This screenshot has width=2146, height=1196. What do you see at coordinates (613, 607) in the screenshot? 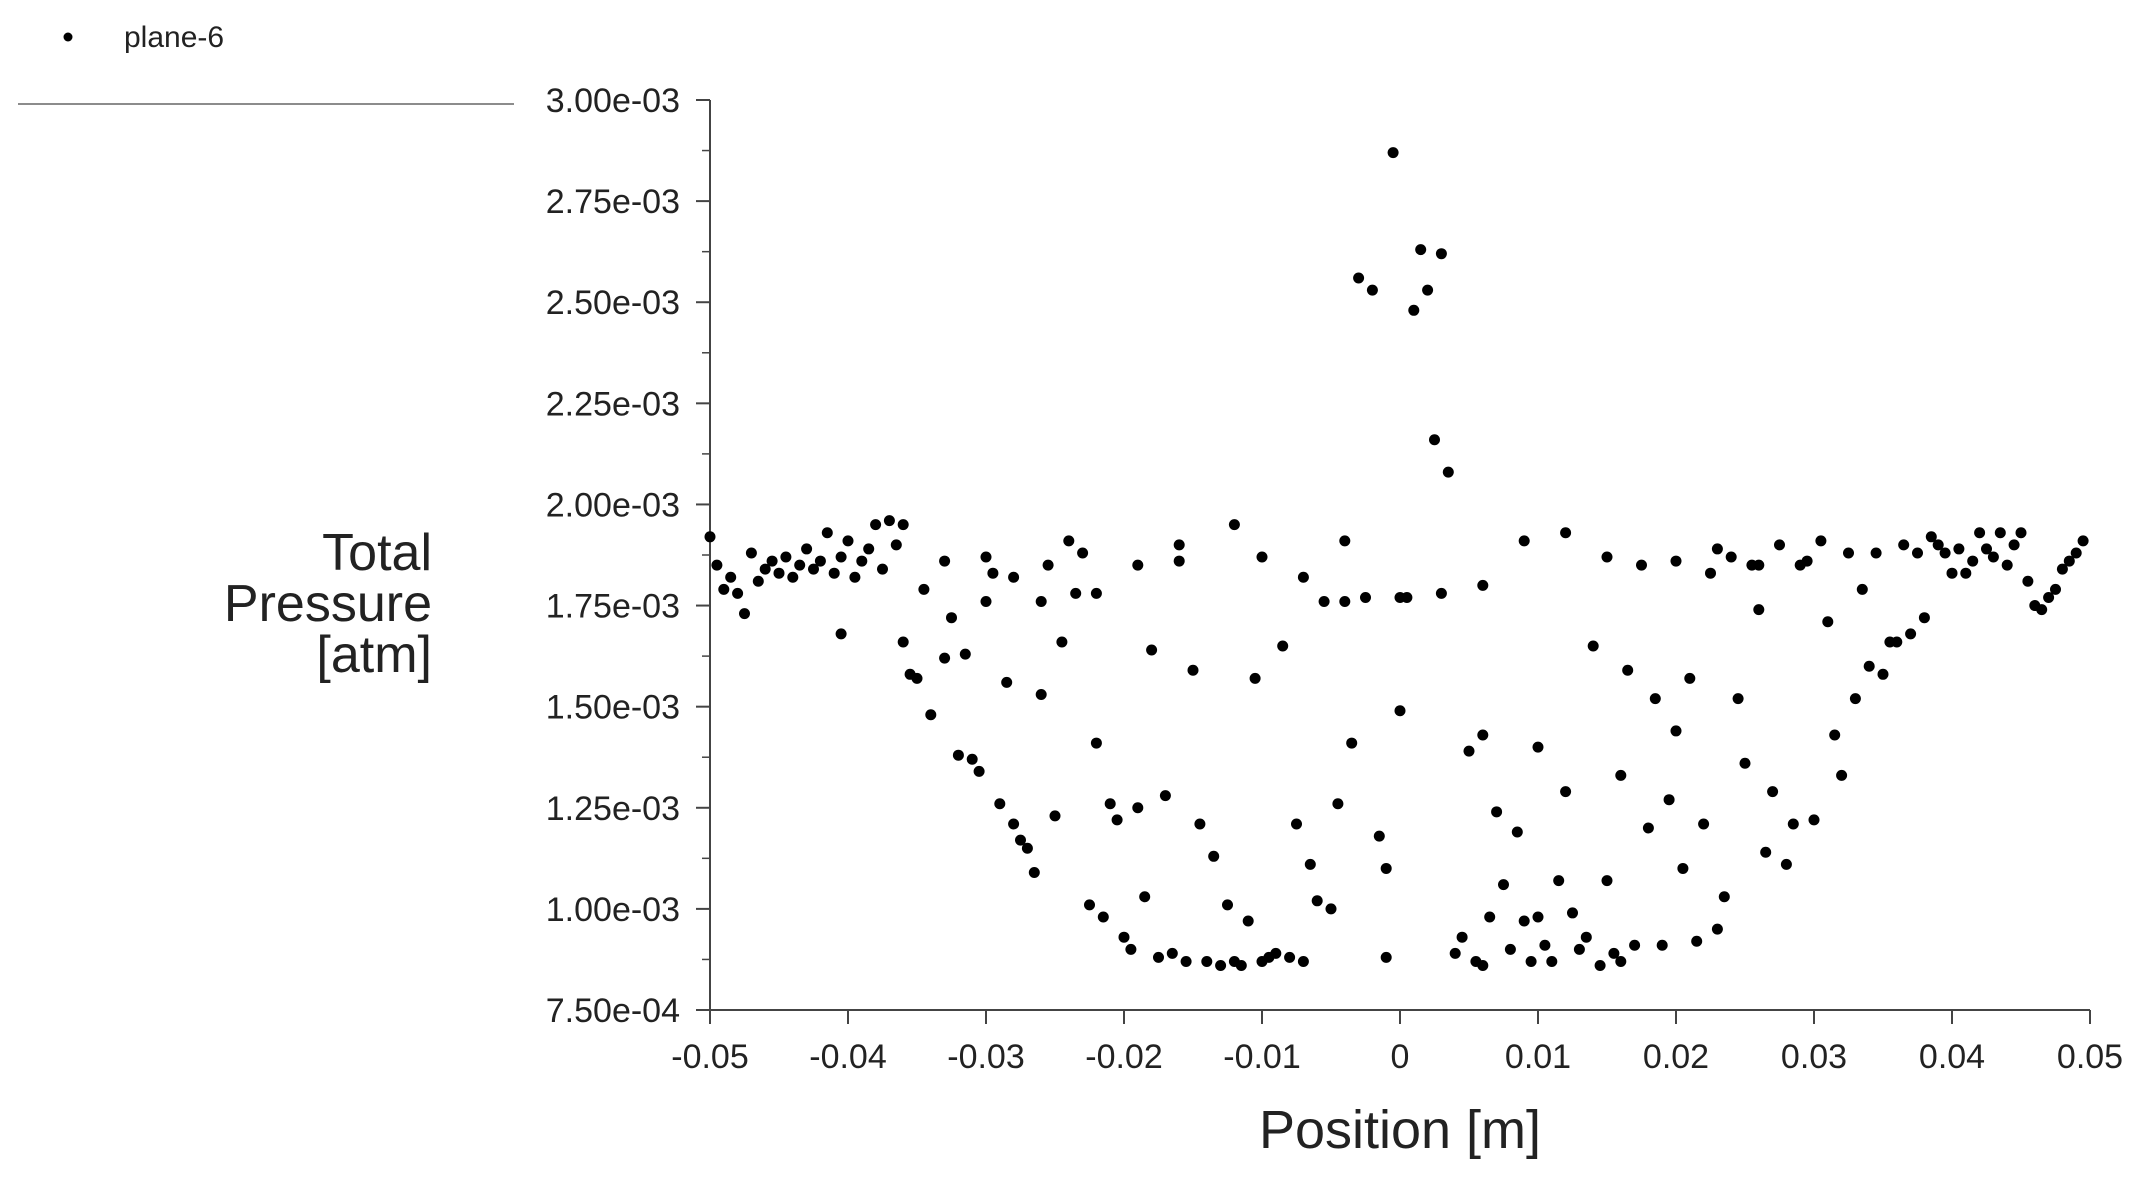
I see `y-tick-label: 1.75e-03` at bounding box center [613, 607].